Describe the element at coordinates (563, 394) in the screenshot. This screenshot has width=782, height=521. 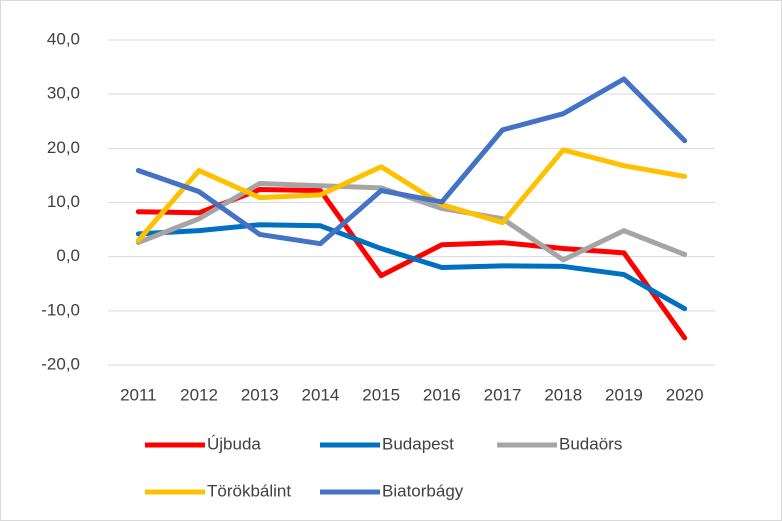
I see `x-tick-label: 2018` at that location.